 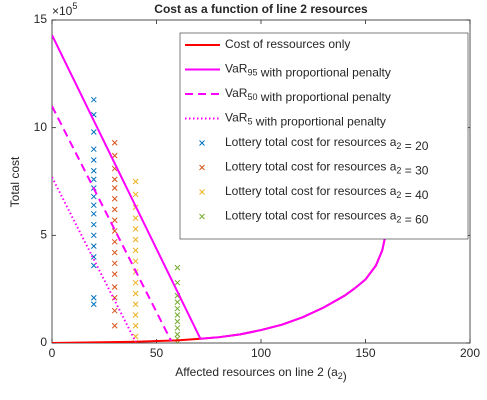 What do you see at coordinates (15, 181) in the screenshot?
I see `y-axis-label: Total cost` at bounding box center [15, 181].